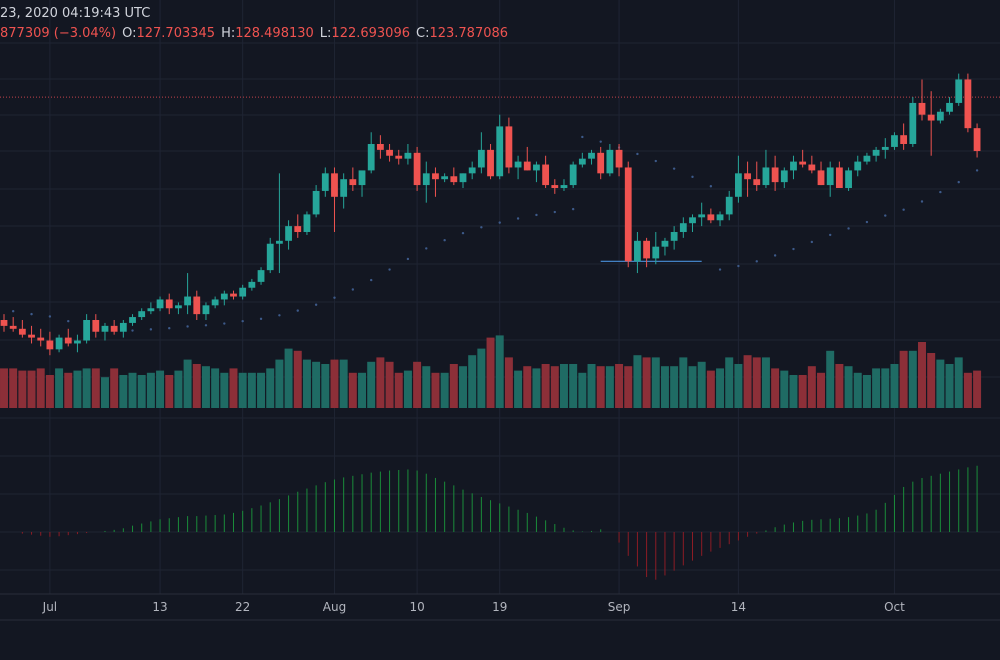  Describe the element at coordinates (129, 33) in the screenshot. I see `legend-open-label: O:` at that location.